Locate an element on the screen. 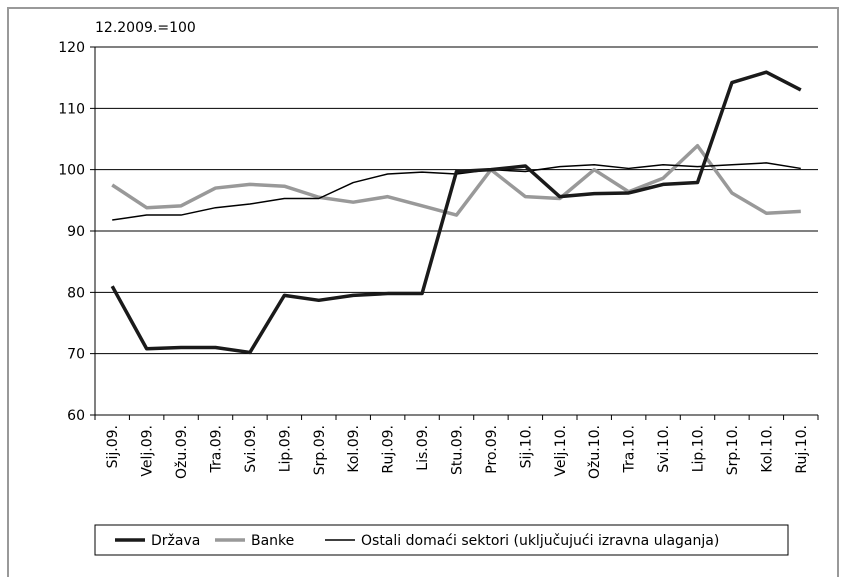 This screenshot has height=581, width=844. x-tick-label: Ruj.09. is located at coordinates (389, 449).